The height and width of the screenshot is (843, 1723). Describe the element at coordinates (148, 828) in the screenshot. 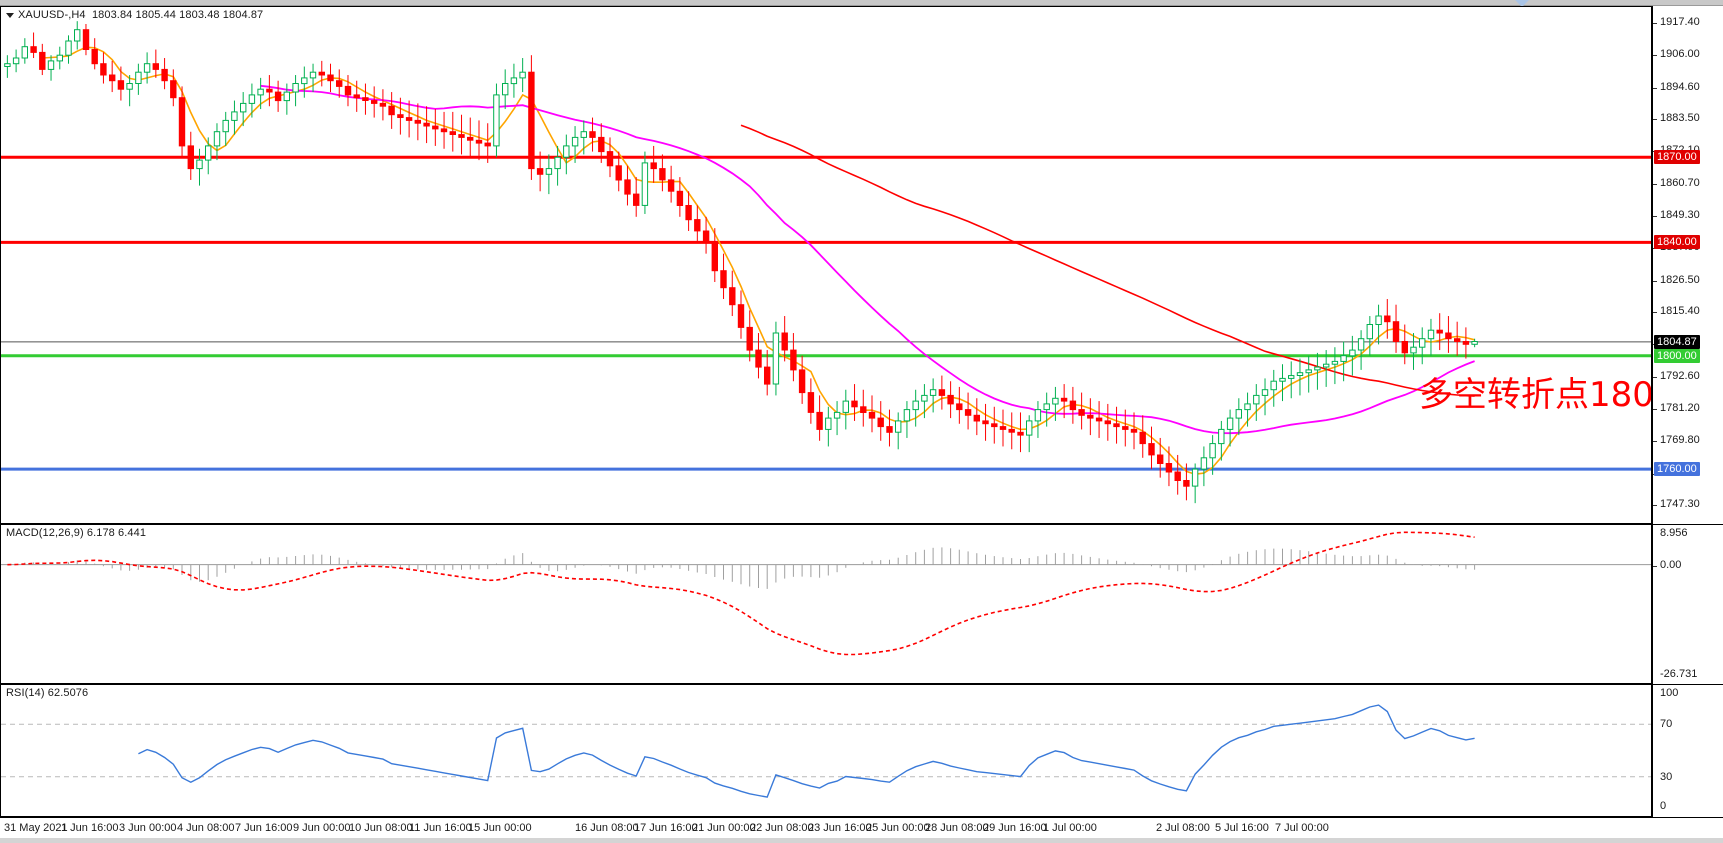

I see `time-axis-label: 3 Jun 00:00` at that location.